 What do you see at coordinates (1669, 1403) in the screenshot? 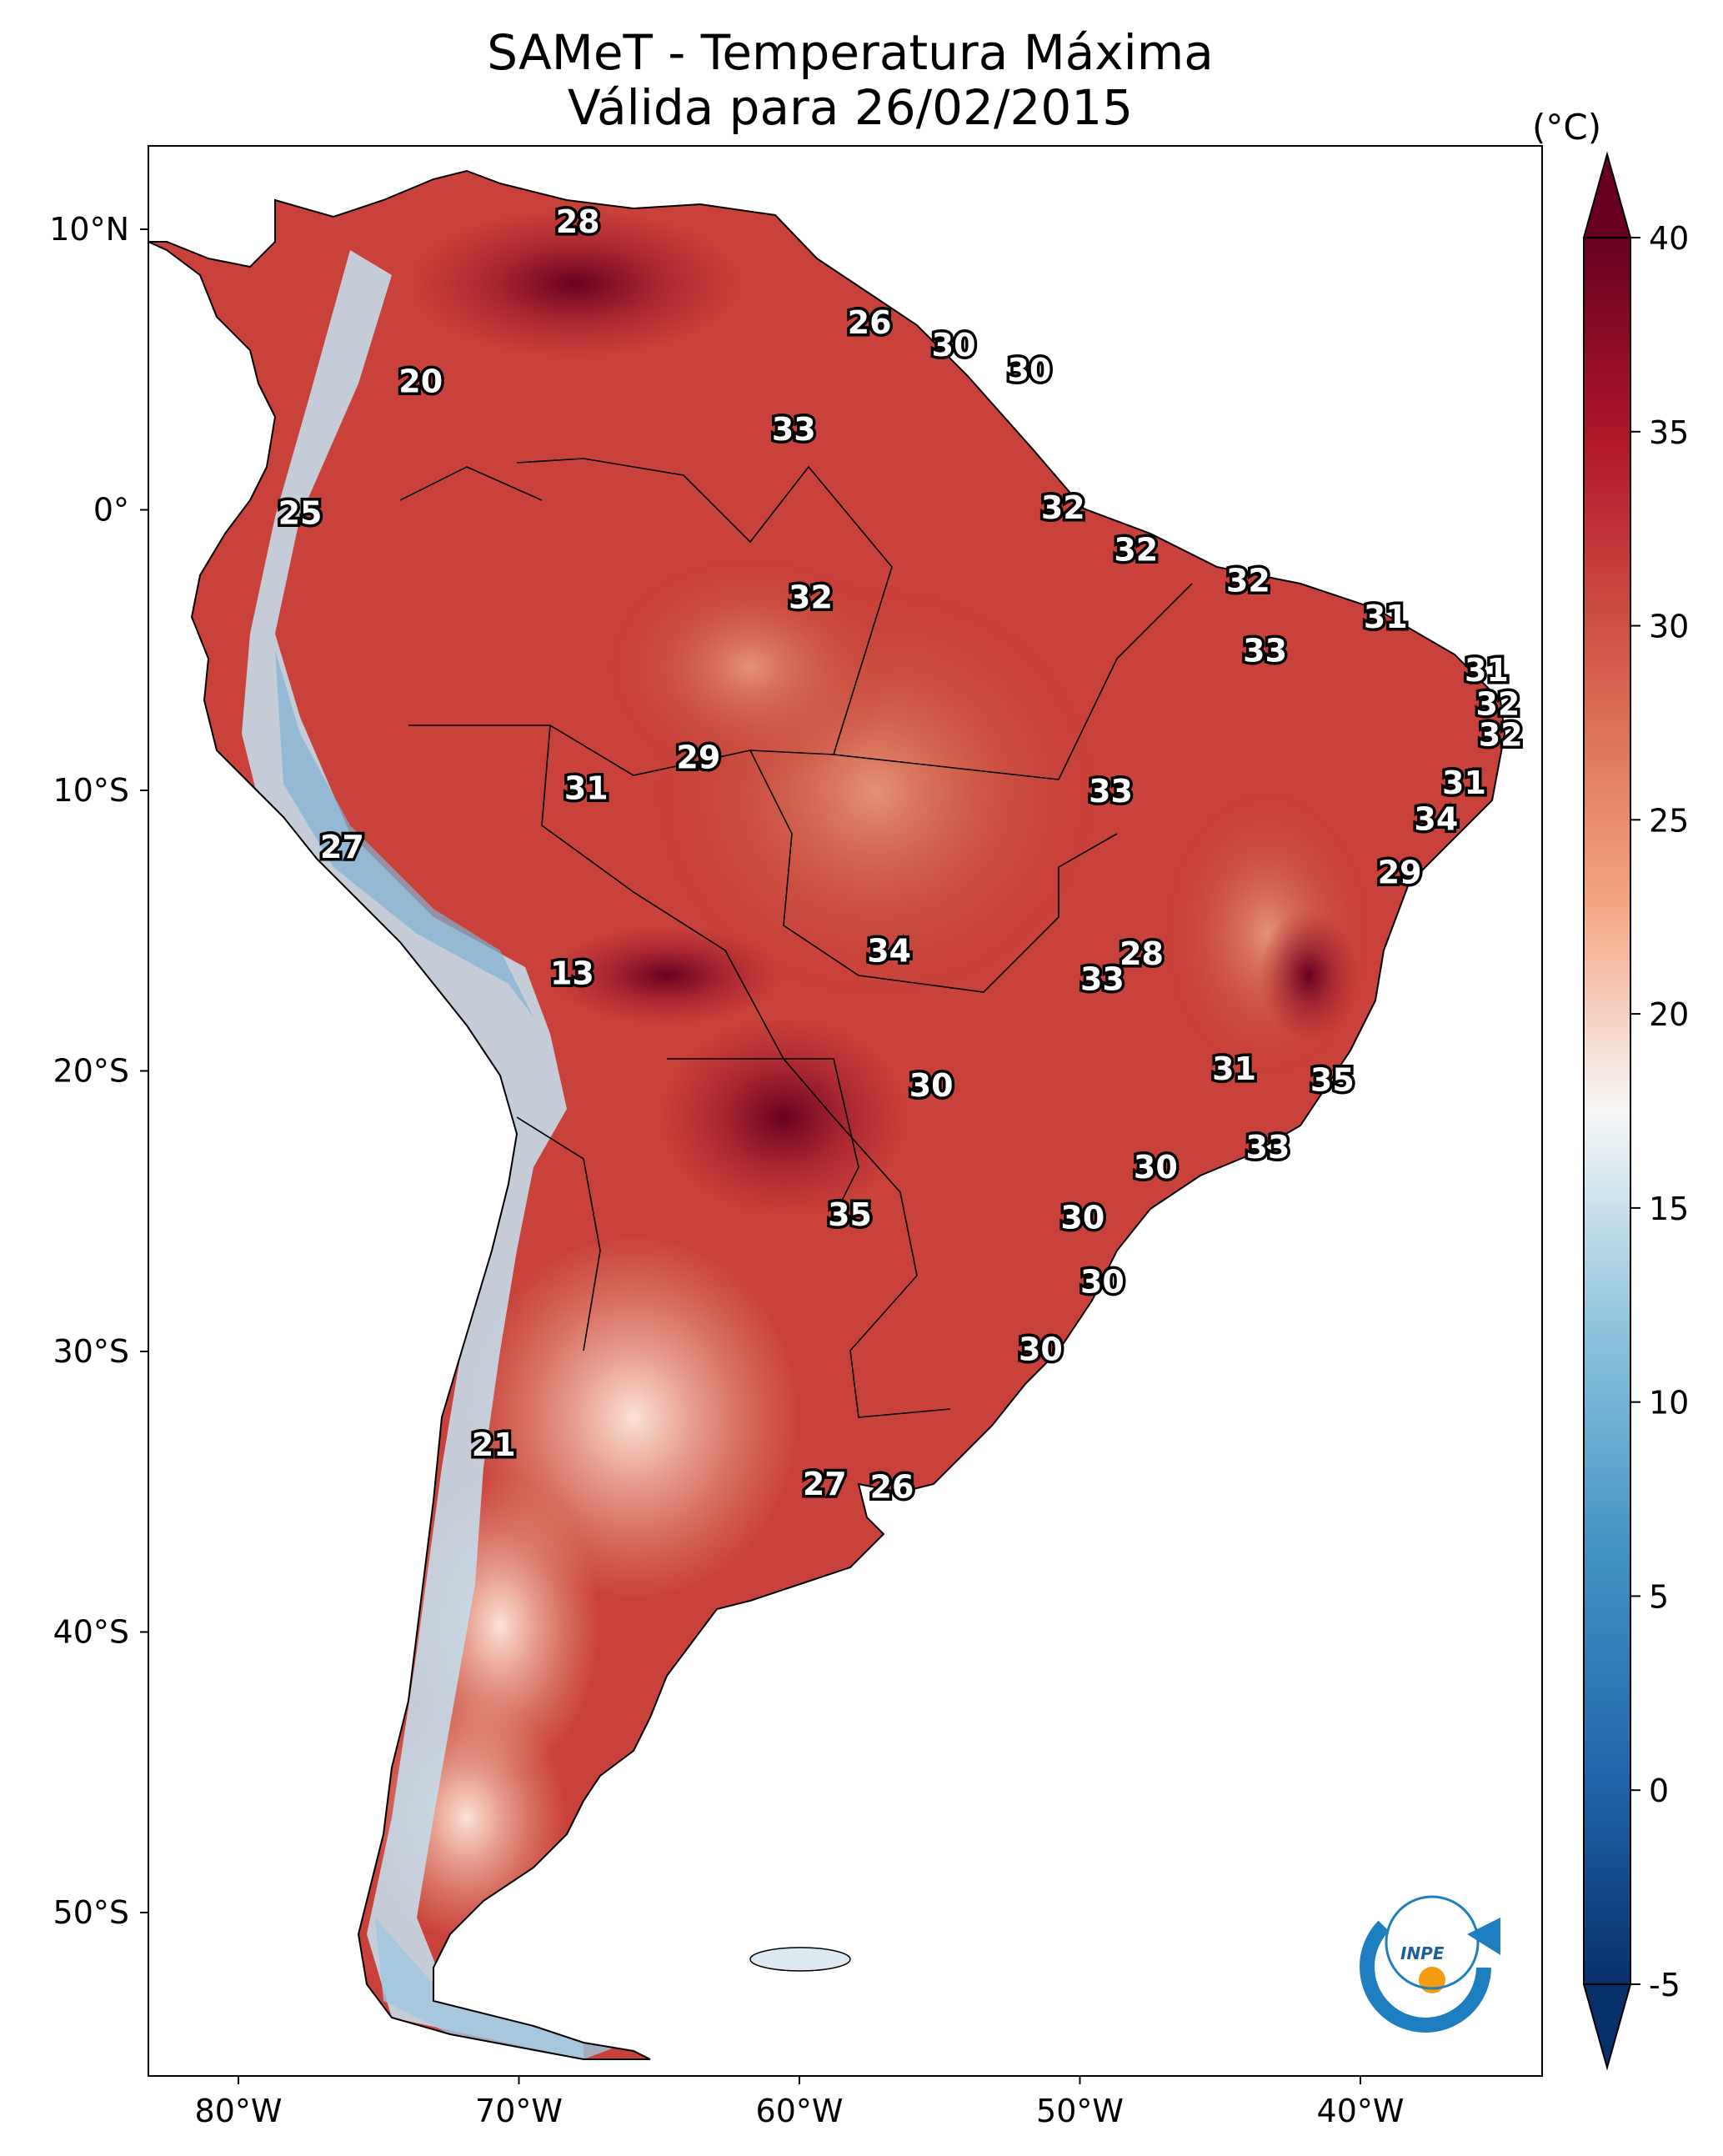
I see `colorbar-tick-label: 10` at bounding box center [1669, 1403].